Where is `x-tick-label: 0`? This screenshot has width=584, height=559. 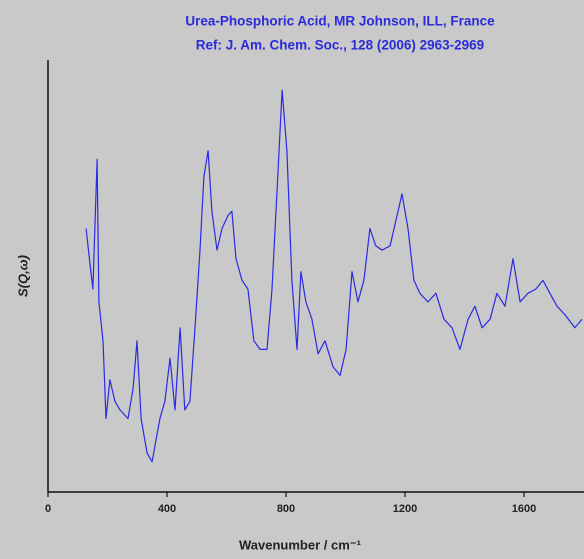 x-tick-label: 0 is located at coordinates (48, 509).